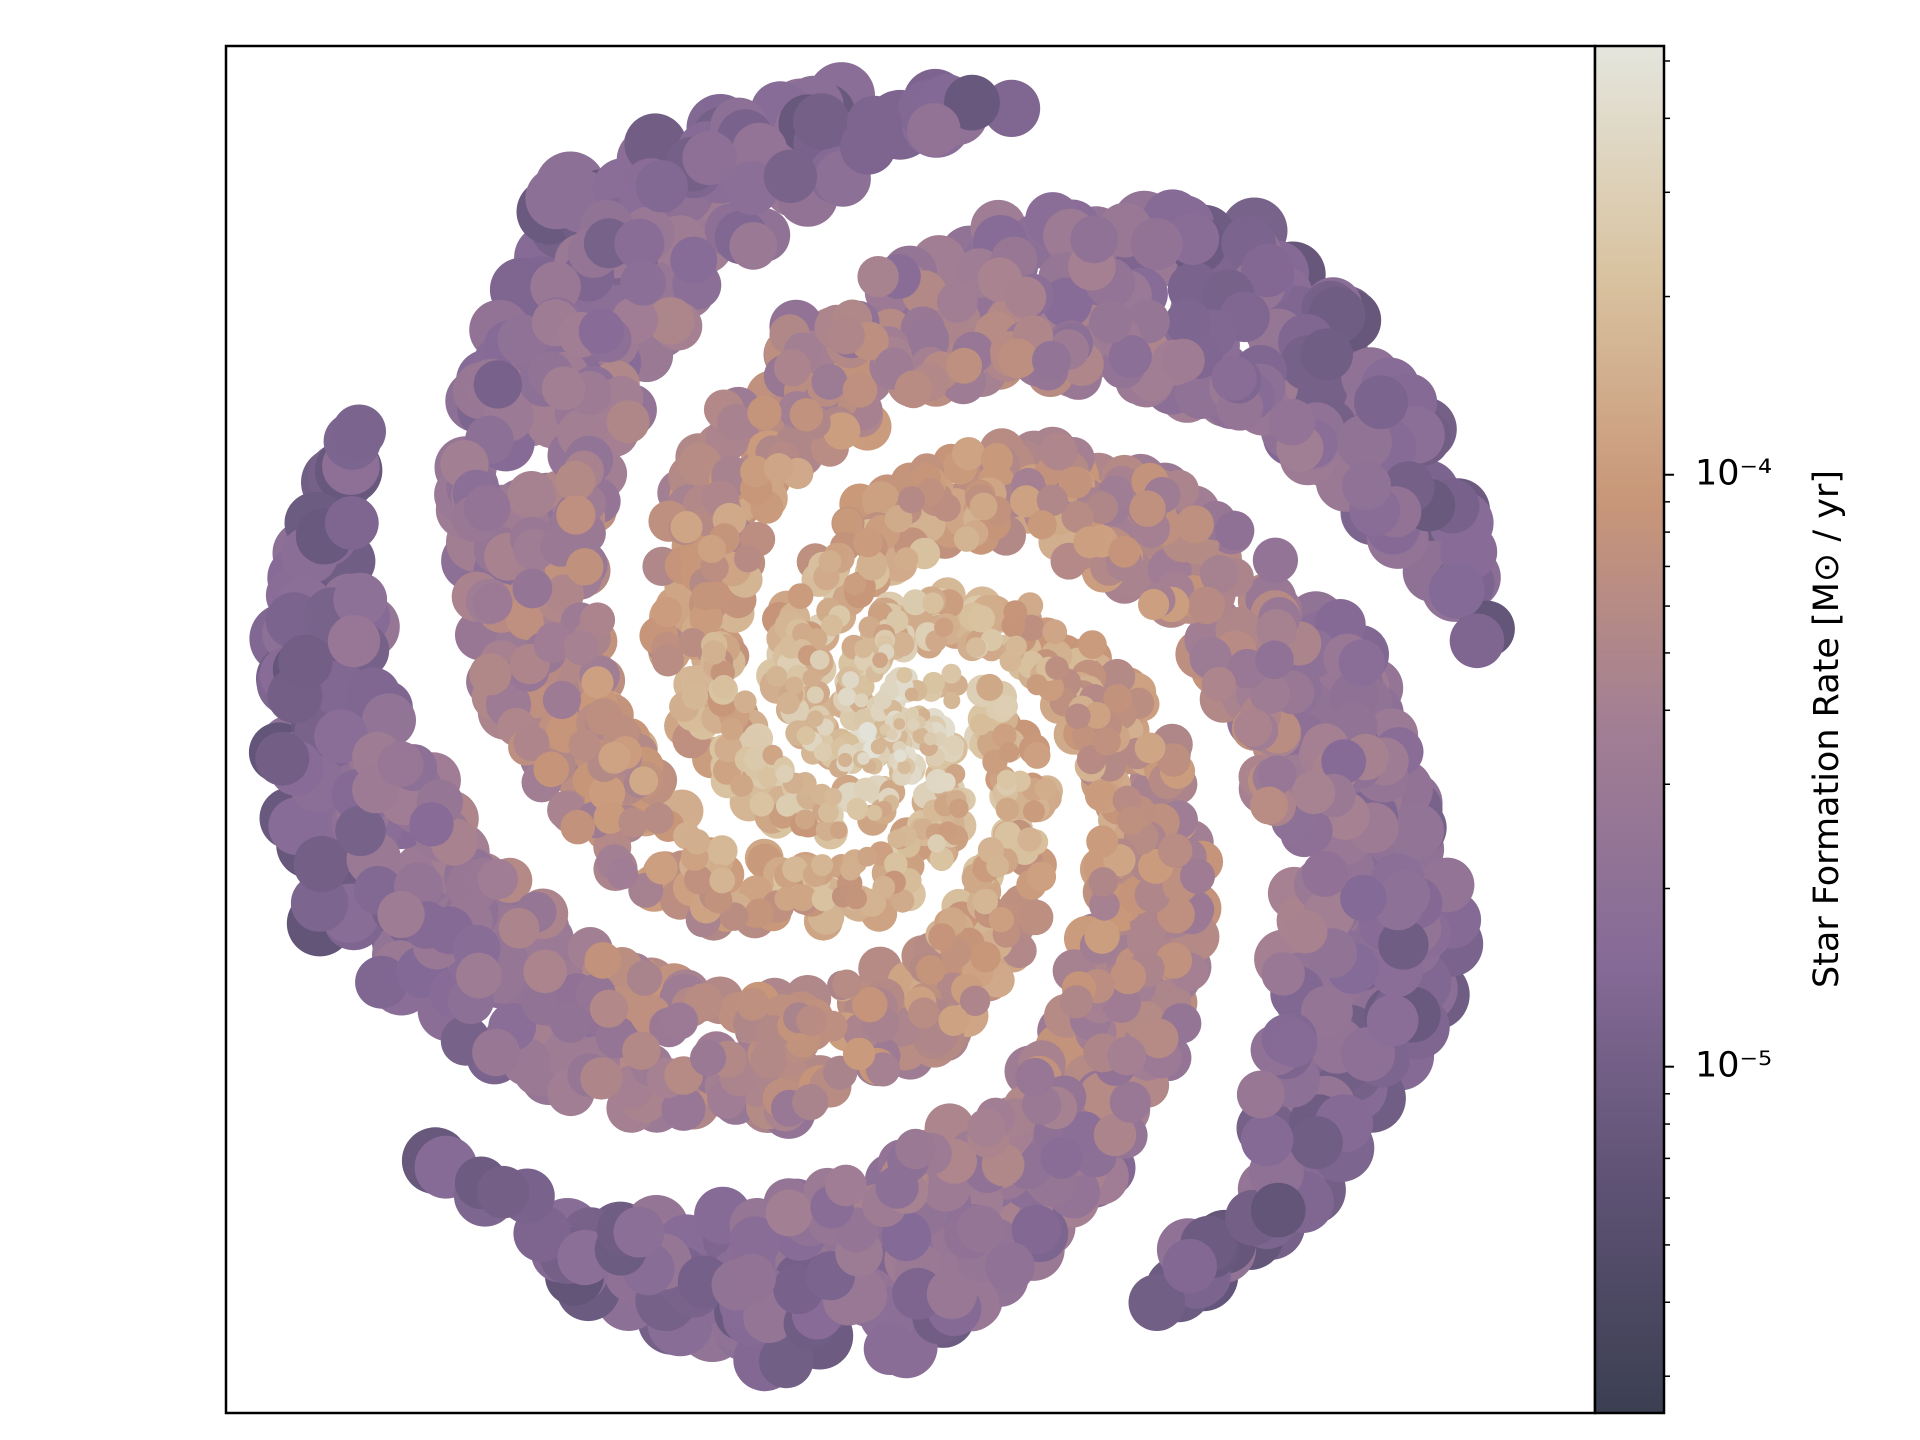 The image size is (1920, 1440). Describe the element at coordinates (1827, 729) in the screenshot. I see `colorbar-label: Star Formation Rate [M⊙ / yr]` at that location.